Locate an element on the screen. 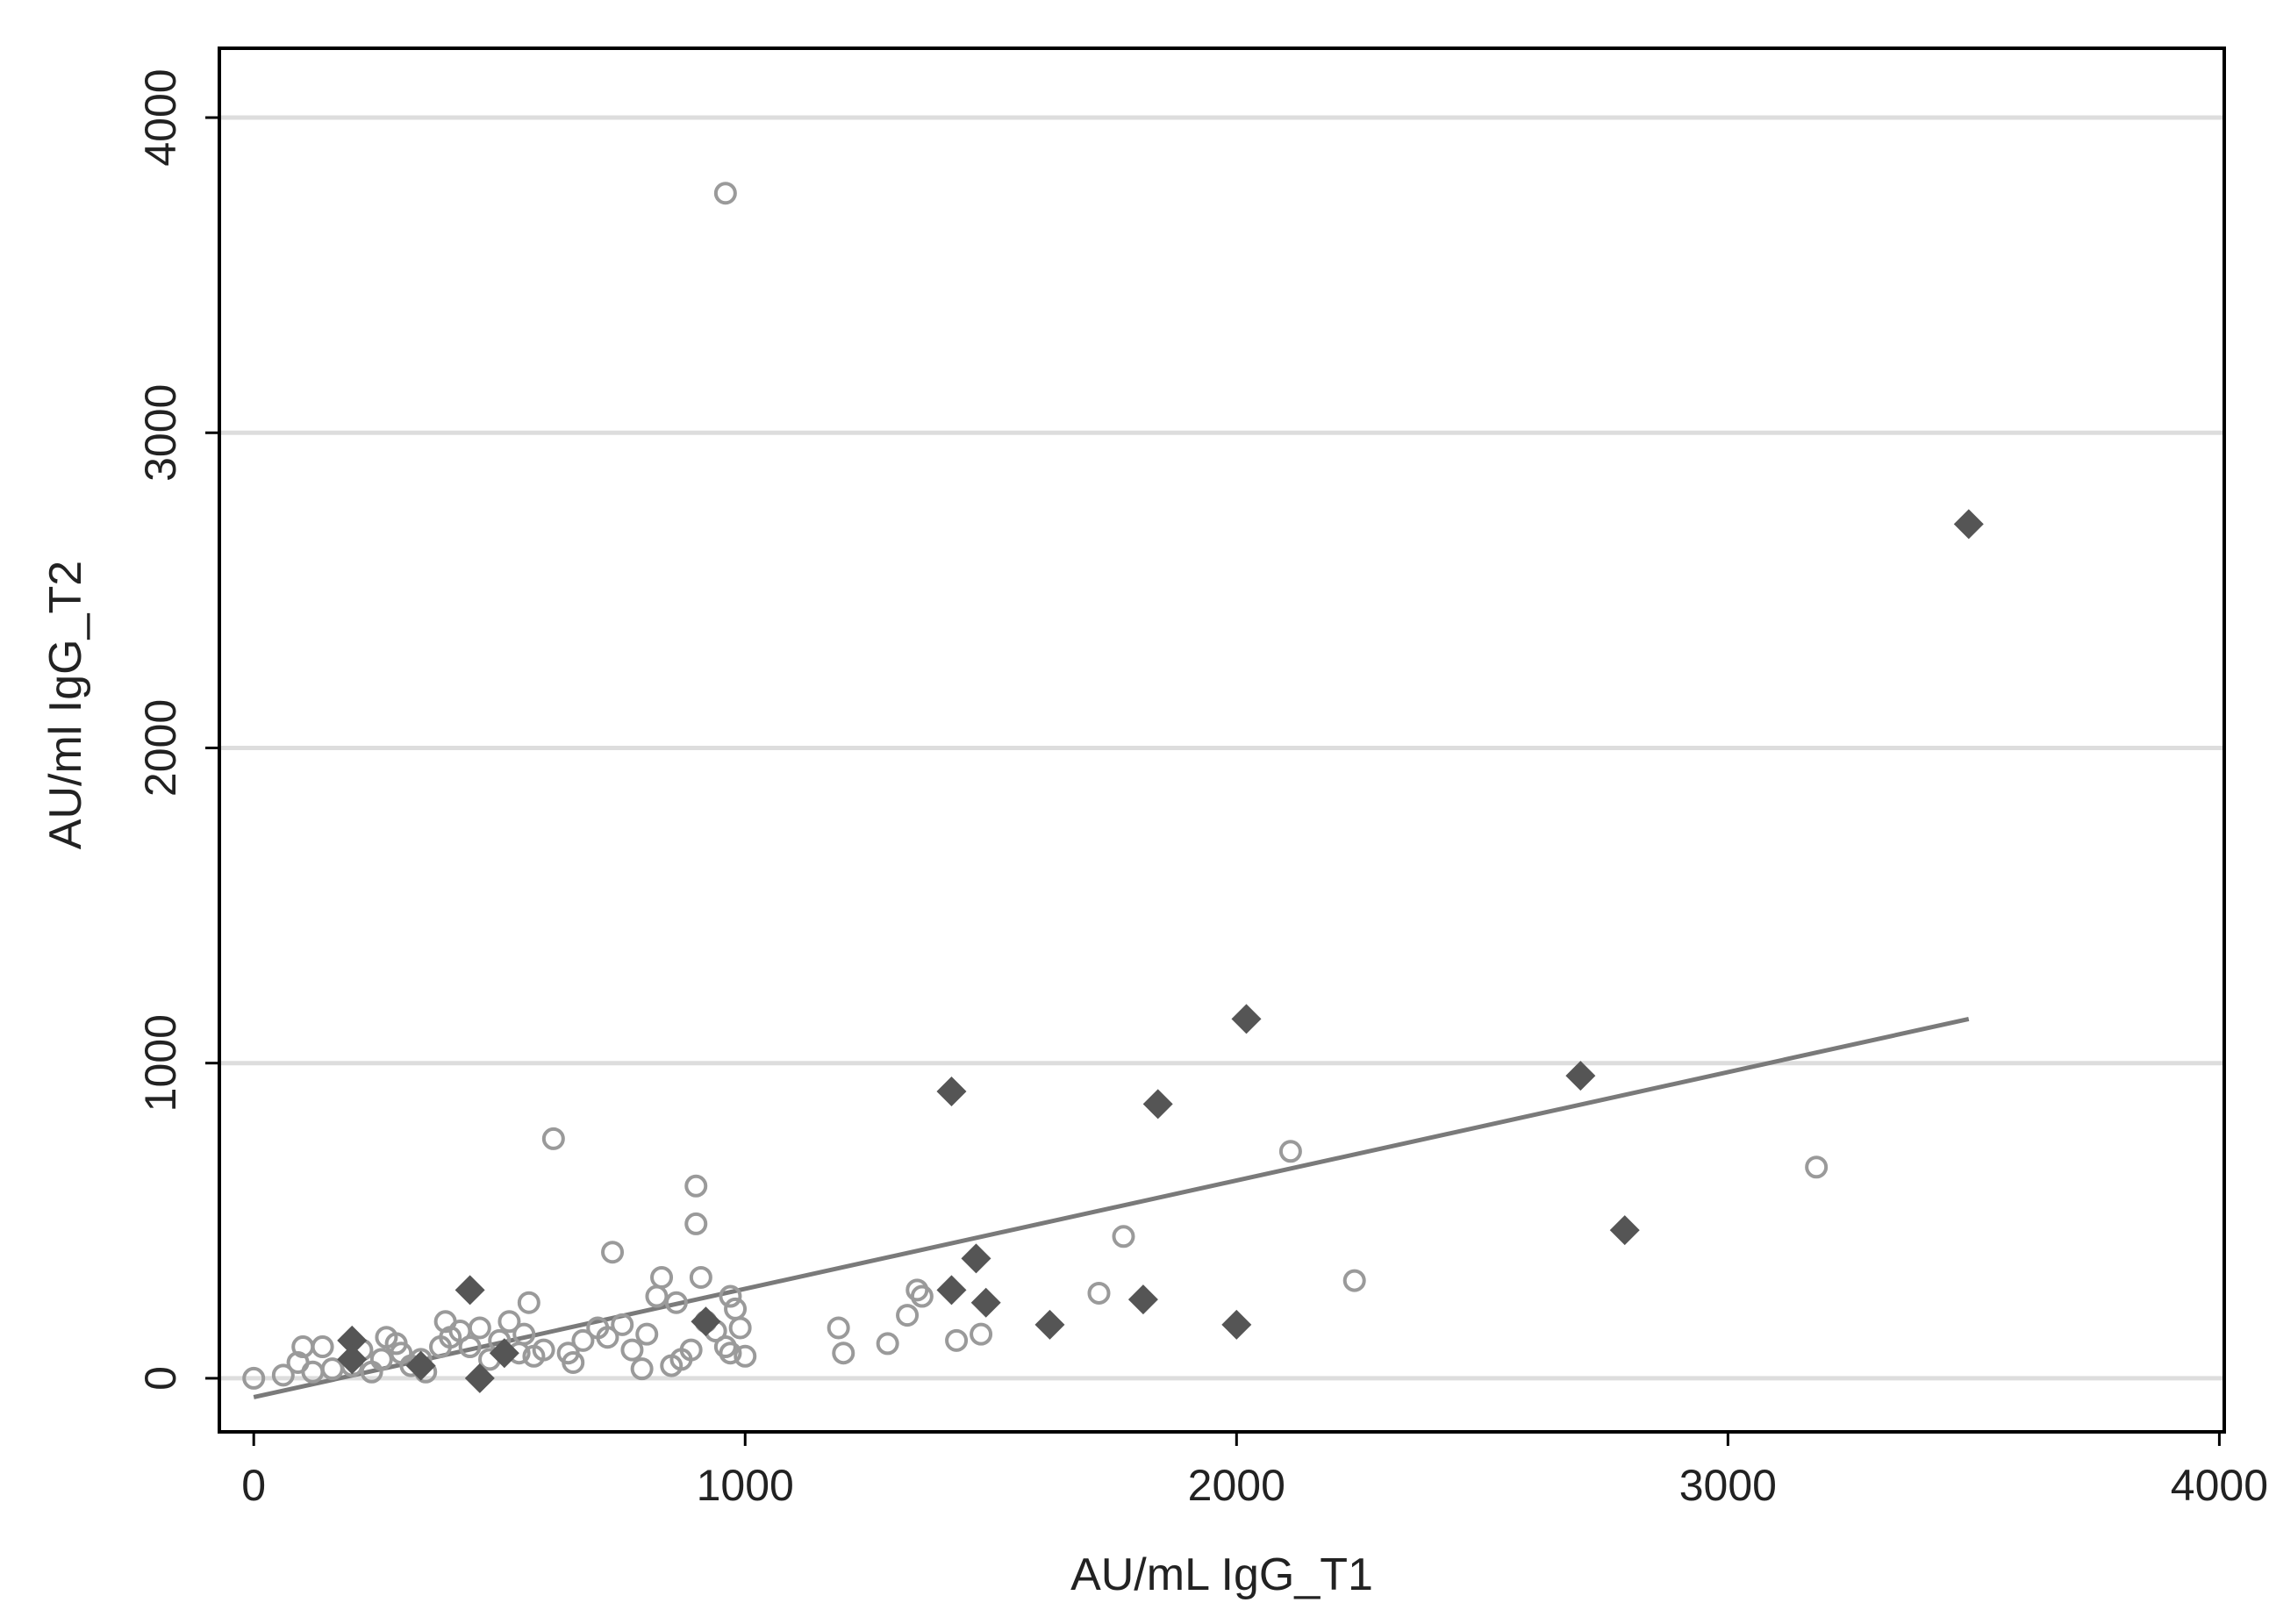 The width and height of the screenshot is (2269, 1624). y-tick-label: 2000 is located at coordinates (160, 748).